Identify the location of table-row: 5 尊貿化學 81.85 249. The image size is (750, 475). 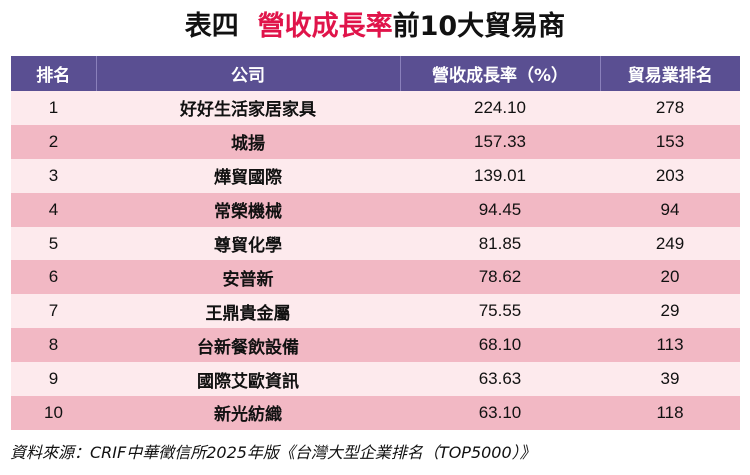
(375, 243).